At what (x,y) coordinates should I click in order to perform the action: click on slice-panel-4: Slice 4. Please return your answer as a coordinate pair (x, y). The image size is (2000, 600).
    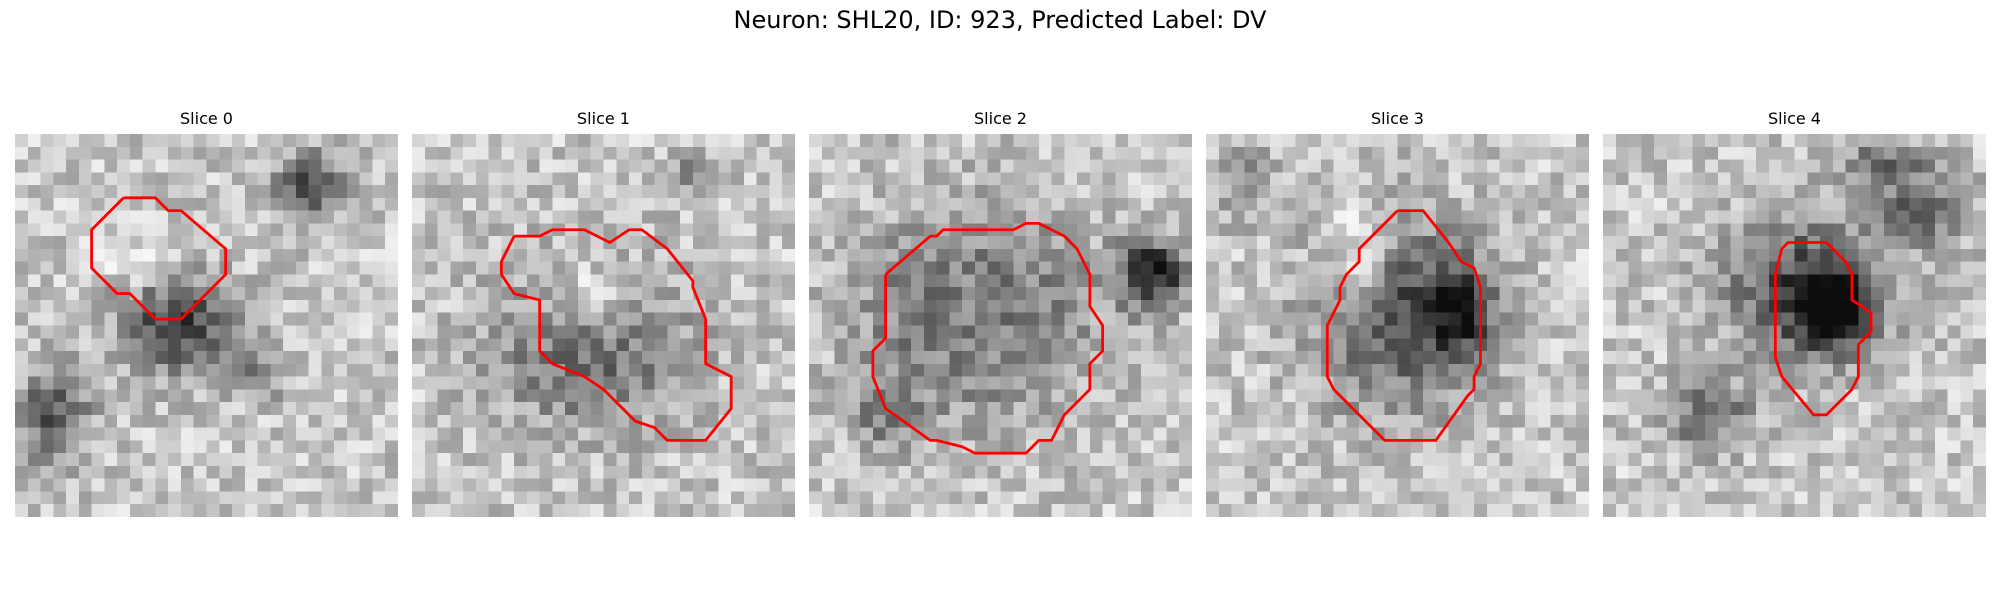
    Looking at the image, I should click on (1794, 312).